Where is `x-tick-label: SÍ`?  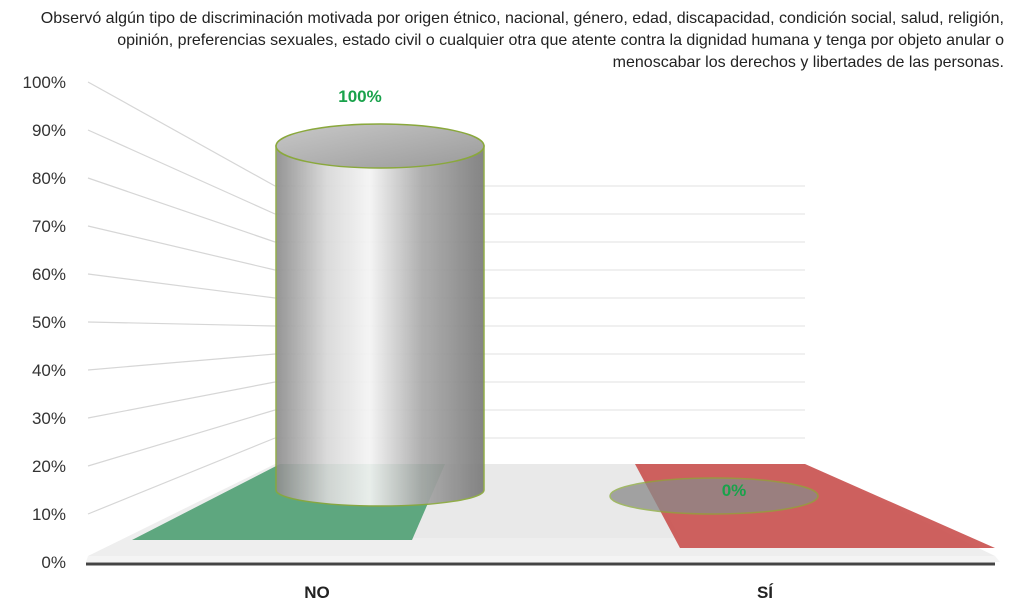
x-tick-label: SÍ is located at coordinates (765, 592).